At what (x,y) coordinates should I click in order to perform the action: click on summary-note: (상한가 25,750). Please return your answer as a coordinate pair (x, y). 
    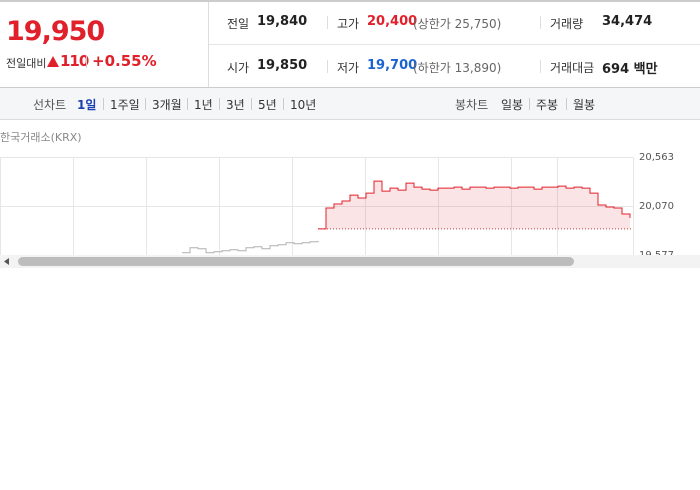
    Looking at the image, I should click on (457, 24).